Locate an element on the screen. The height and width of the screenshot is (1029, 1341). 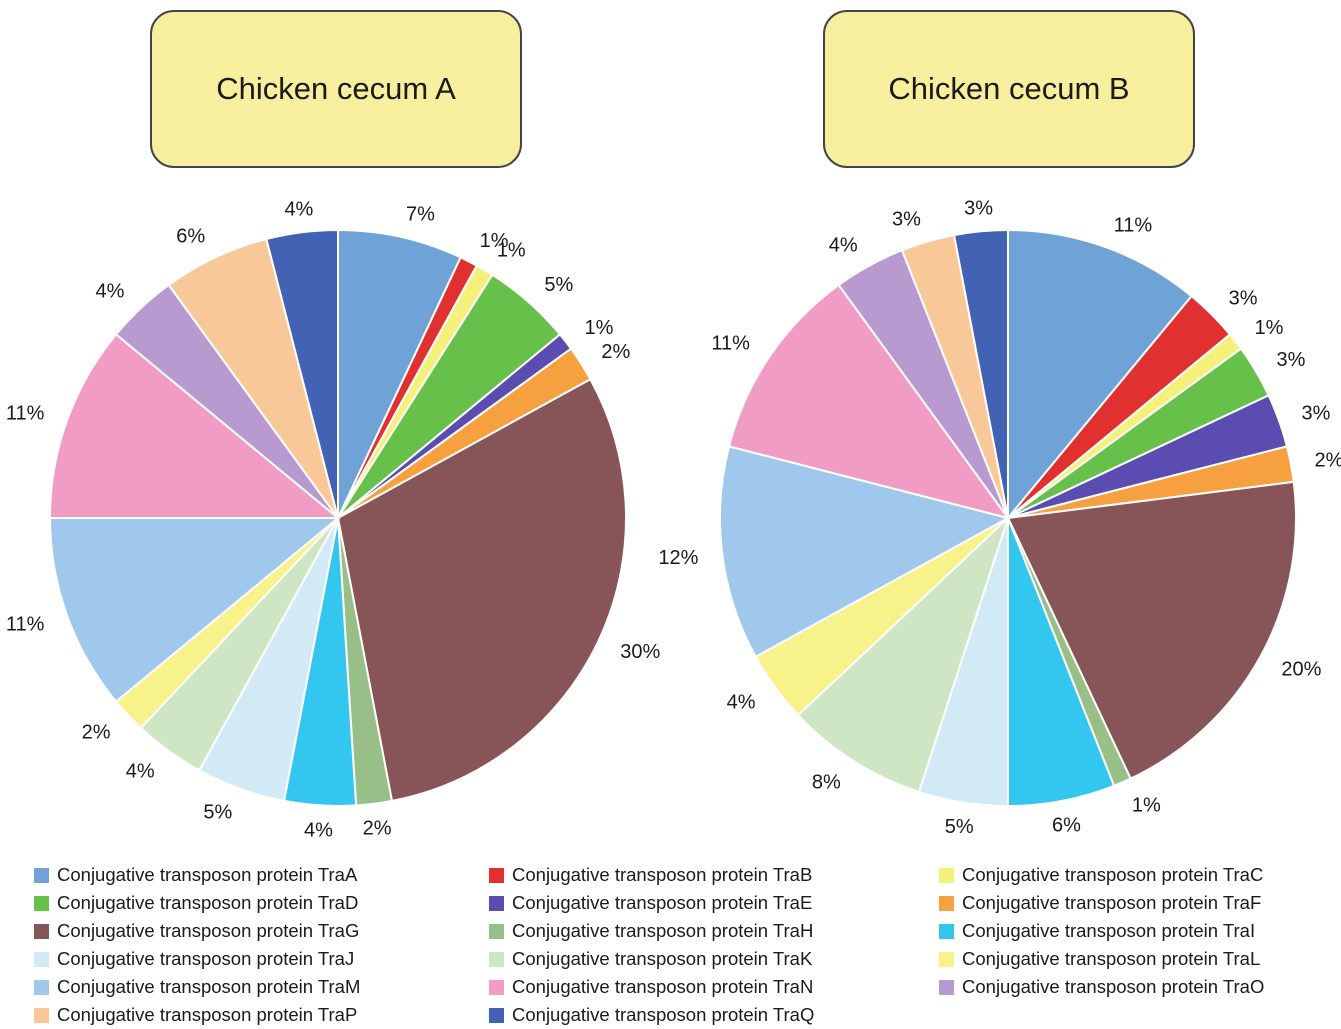
chart-title-cecum-b: Chicken cecum B is located at coordinates (1009, 89).